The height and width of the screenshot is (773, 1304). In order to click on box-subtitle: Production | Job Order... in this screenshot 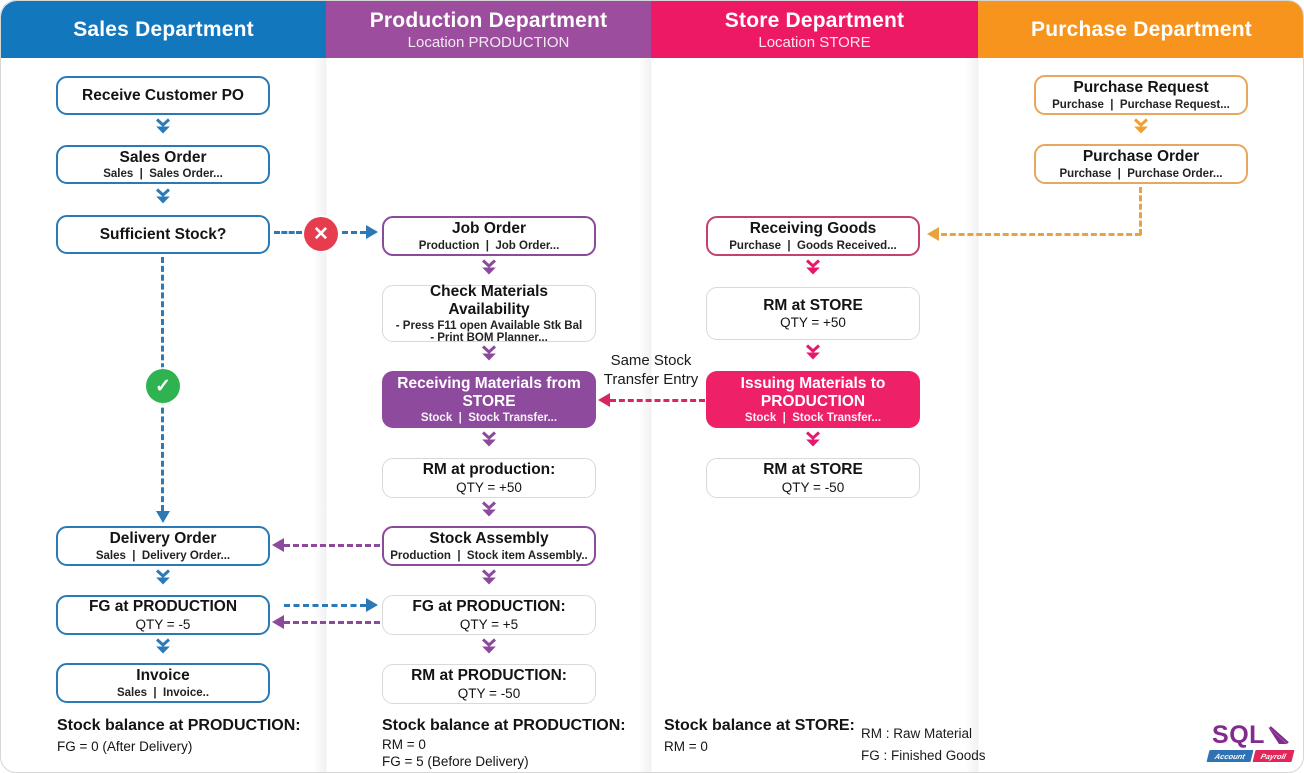, I will do `click(489, 245)`.